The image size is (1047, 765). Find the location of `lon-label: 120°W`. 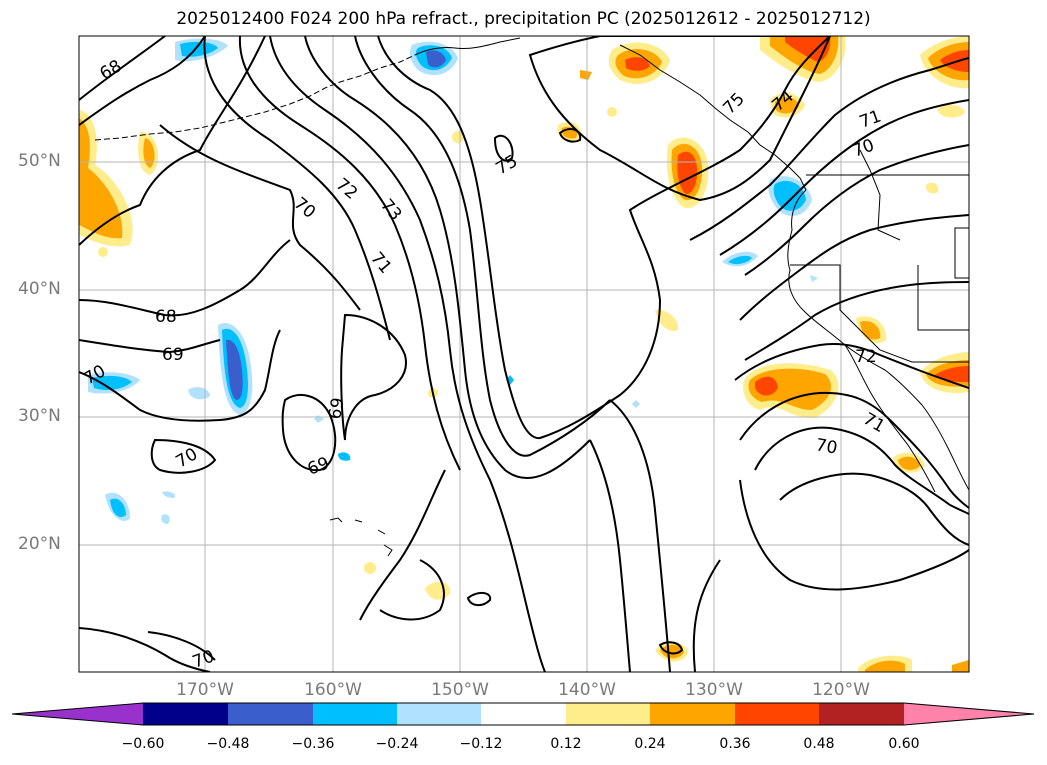

lon-label: 120°W is located at coordinates (841, 690).